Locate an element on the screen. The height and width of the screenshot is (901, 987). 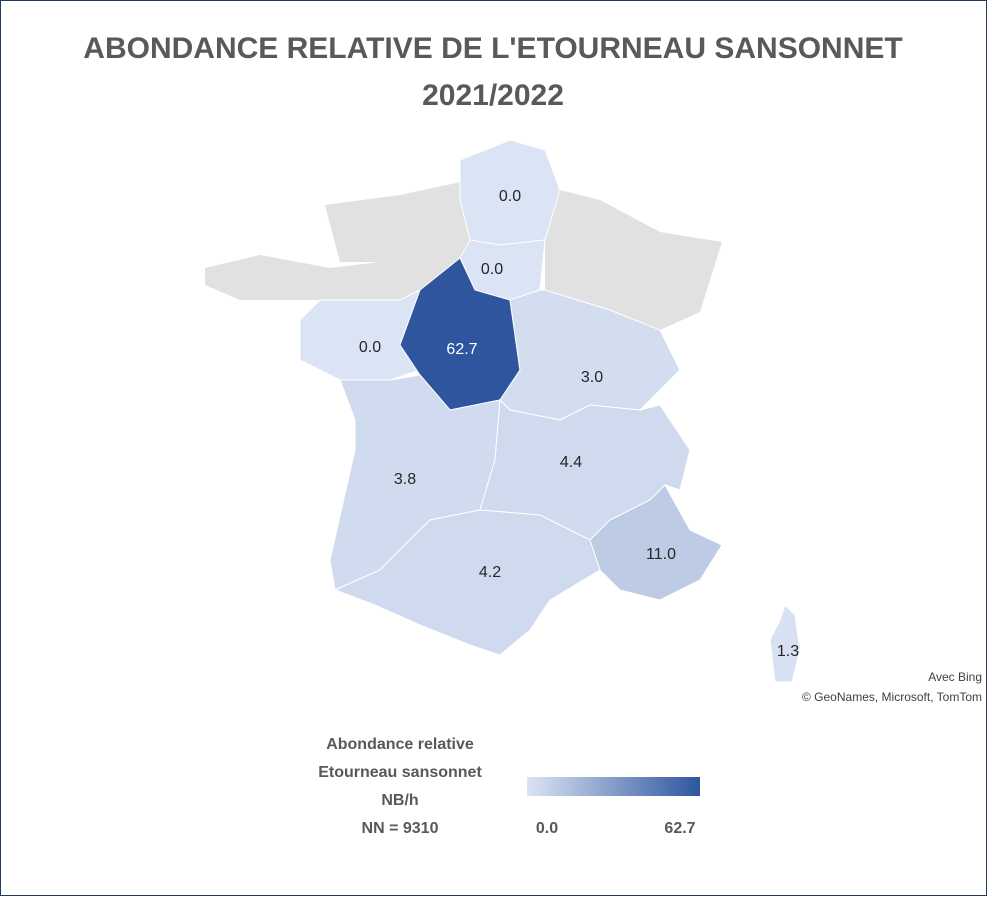
legend-min: 0.0 is located at coordinates (547, 828).